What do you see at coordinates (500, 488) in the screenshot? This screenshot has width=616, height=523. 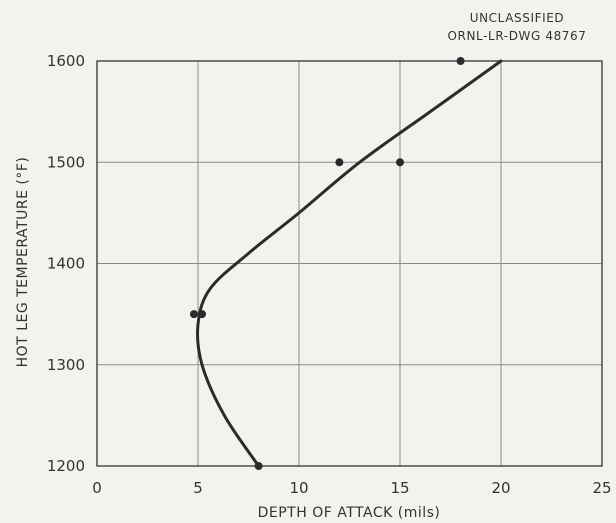 I see `x-tick-label: 20` at bounding box center [500, 488].